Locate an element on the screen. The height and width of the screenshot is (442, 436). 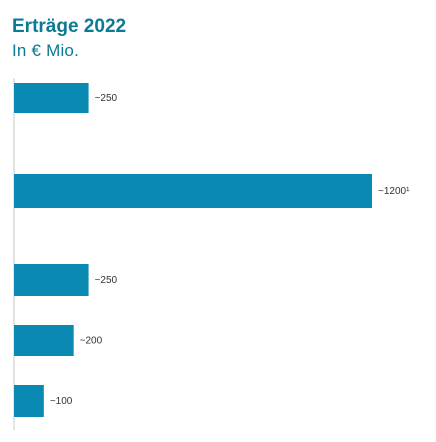
bar-value-label-3: ~250 is located at coordinates (106, 280).